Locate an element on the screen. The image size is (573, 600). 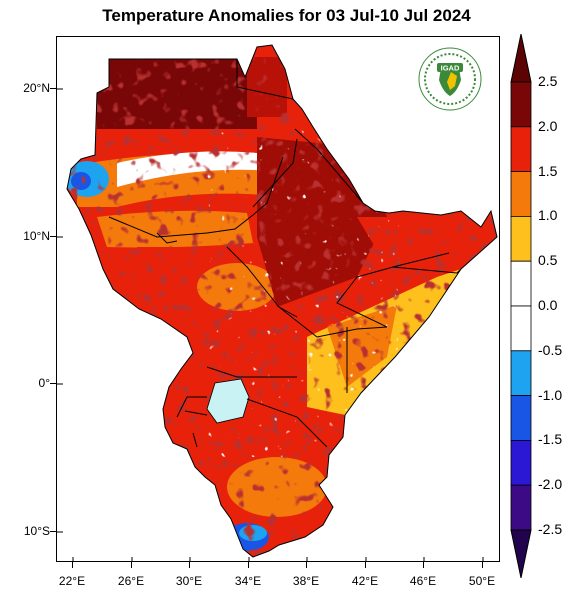
colorbar-tick-label: -2.0 is located at coordinates (550, 484).